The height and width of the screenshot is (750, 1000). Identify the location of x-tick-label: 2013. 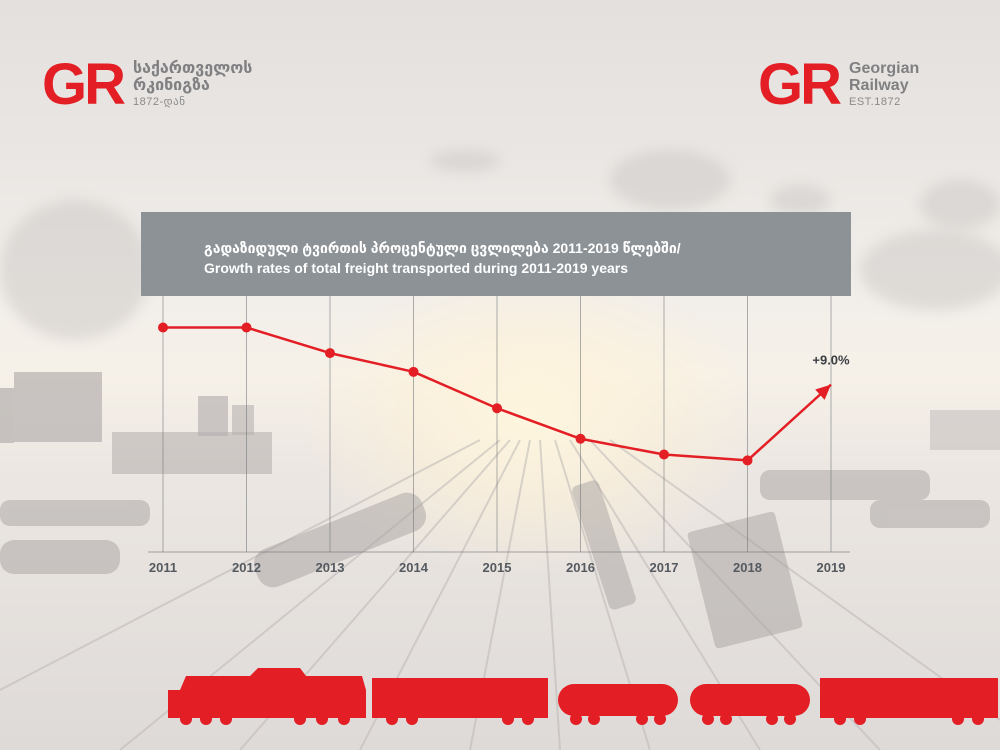
(330, 567).